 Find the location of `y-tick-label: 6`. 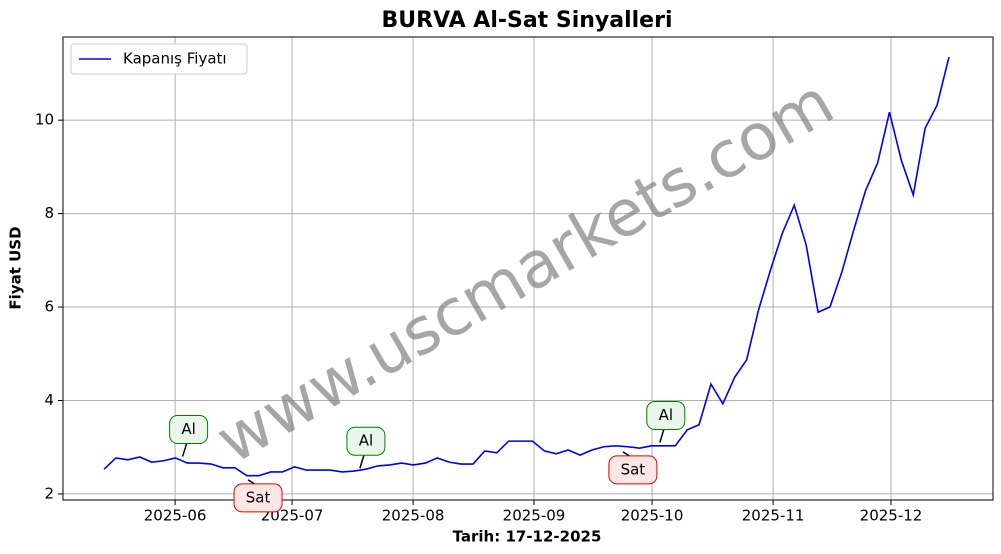

y-tick-label: 6 is located at coordinates (49, 307).